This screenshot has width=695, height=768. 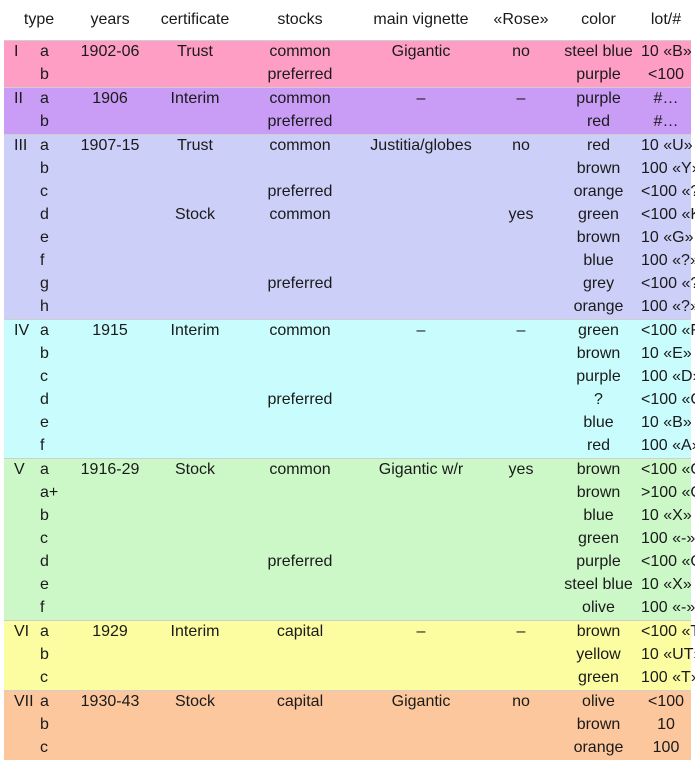 I want to click on table-row: b preferred purple <100, so click(x=347, y=76).